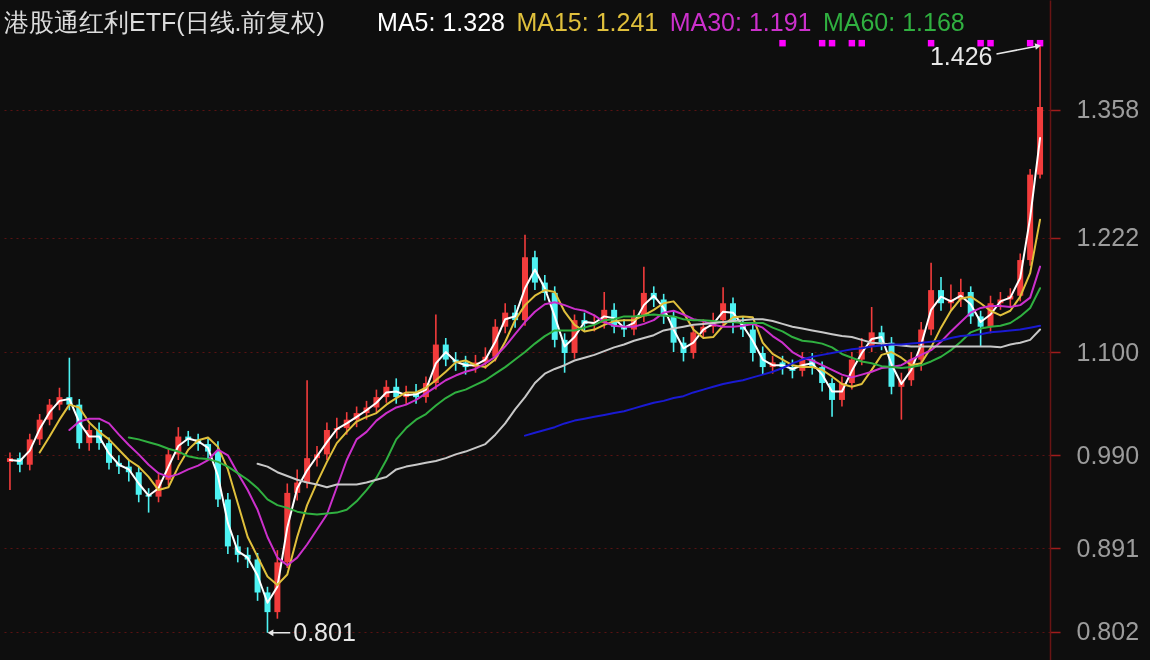 The height and width of the screenshot is (660, 1150). What do you see at coordinates (1108, 631) in the screenshot?
I see `y-tick-label: 0.802` at bounding box center [1108, 631].